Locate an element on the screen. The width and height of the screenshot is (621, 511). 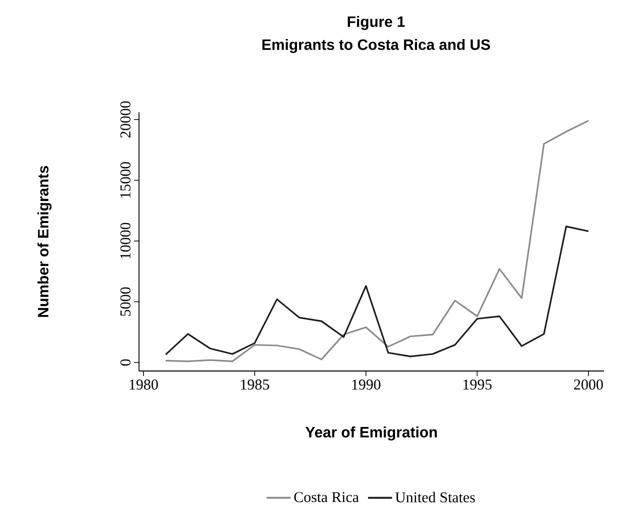
chart-title: Figure 1 is located at coordinates (376, 23).